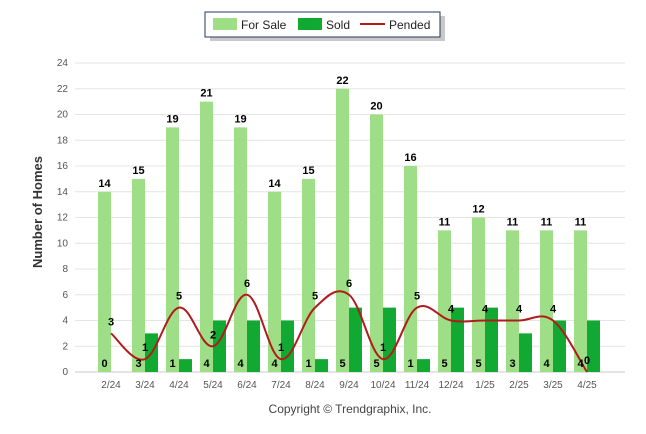  Describe the element at coordinates (63, 63) in the screenshot. I see `y-tick-label: 24` at that location.